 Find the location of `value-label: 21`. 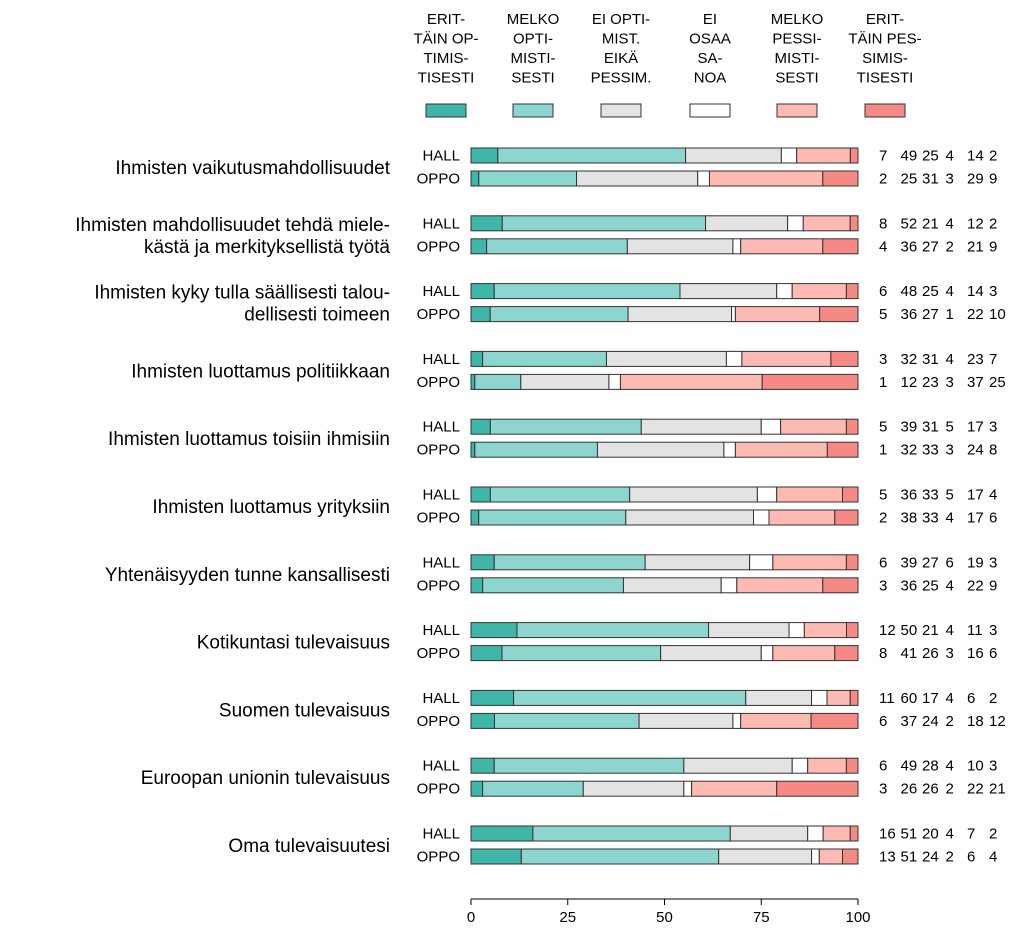

value-label: 21 is located at coordinates (930, 223).